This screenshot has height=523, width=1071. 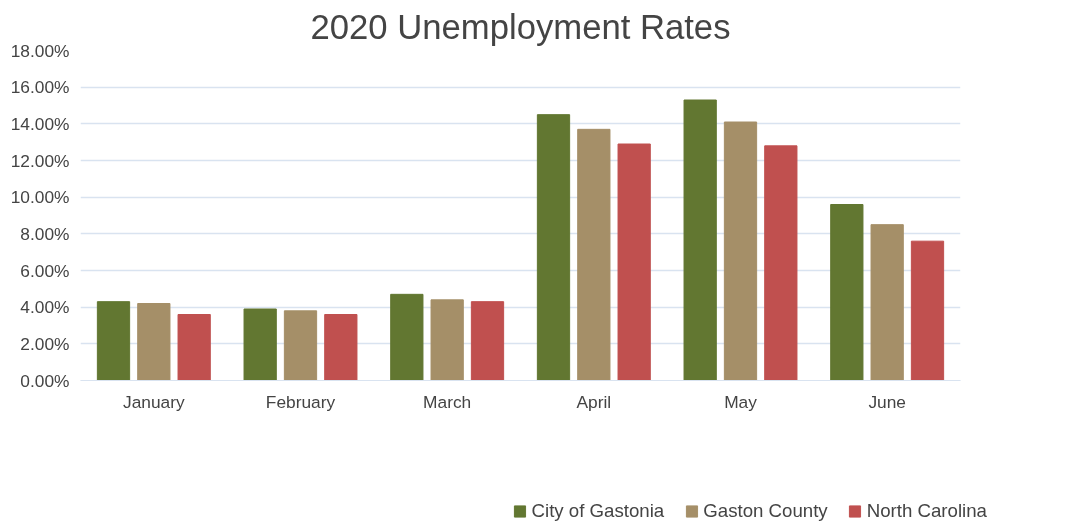 I want to click on y-tick-label: 2.00%, so click(x=45, y=343).